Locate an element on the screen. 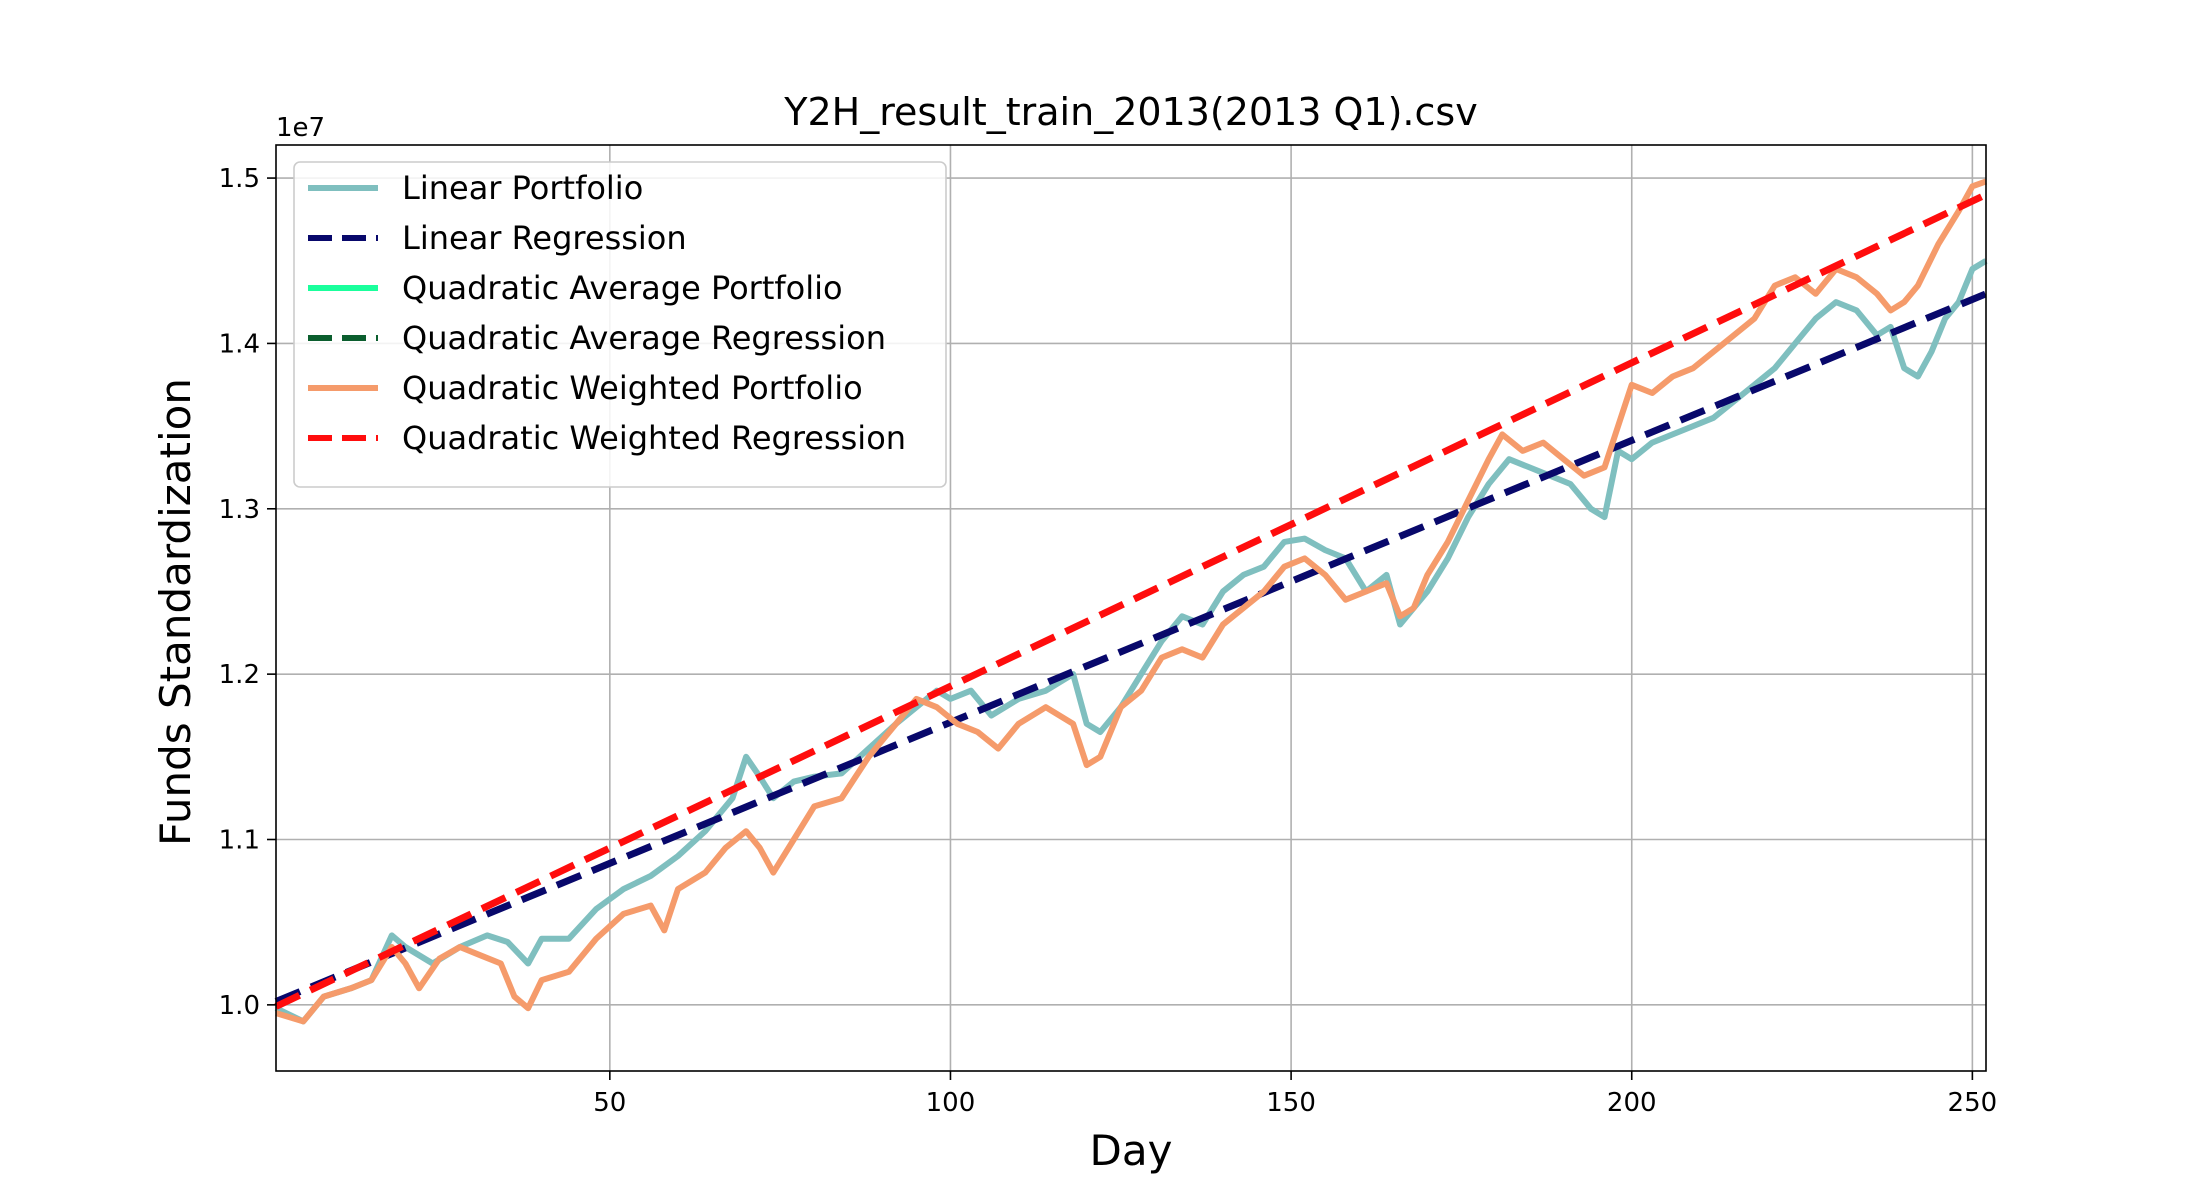  chart-title: Y2H_result_train_2013(2013 Q1).csv is located at coordinates (1130, 112).